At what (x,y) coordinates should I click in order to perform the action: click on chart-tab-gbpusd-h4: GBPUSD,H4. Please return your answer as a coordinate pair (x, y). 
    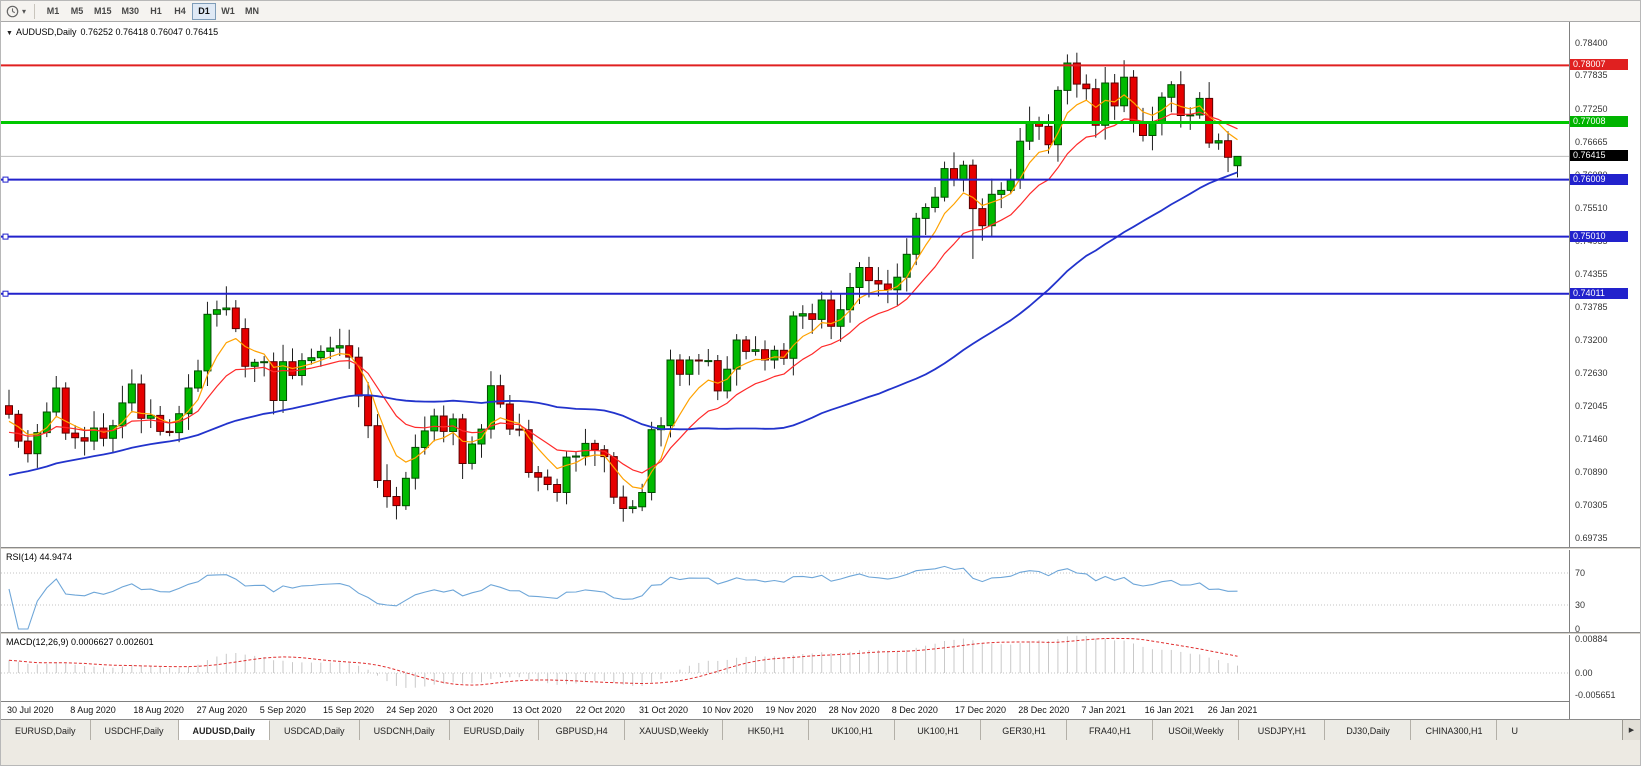
    Looking at the image, I should click on (582, 730).